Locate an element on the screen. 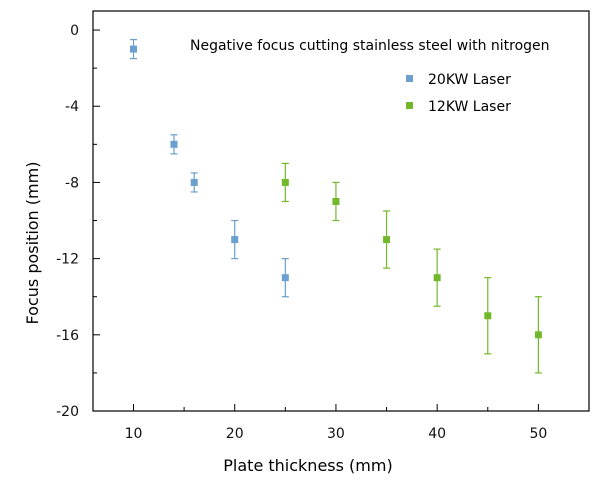 The height and width of the screenshot is (487, 605). y-tick-label: -20 is located at coordinates (67, 412).